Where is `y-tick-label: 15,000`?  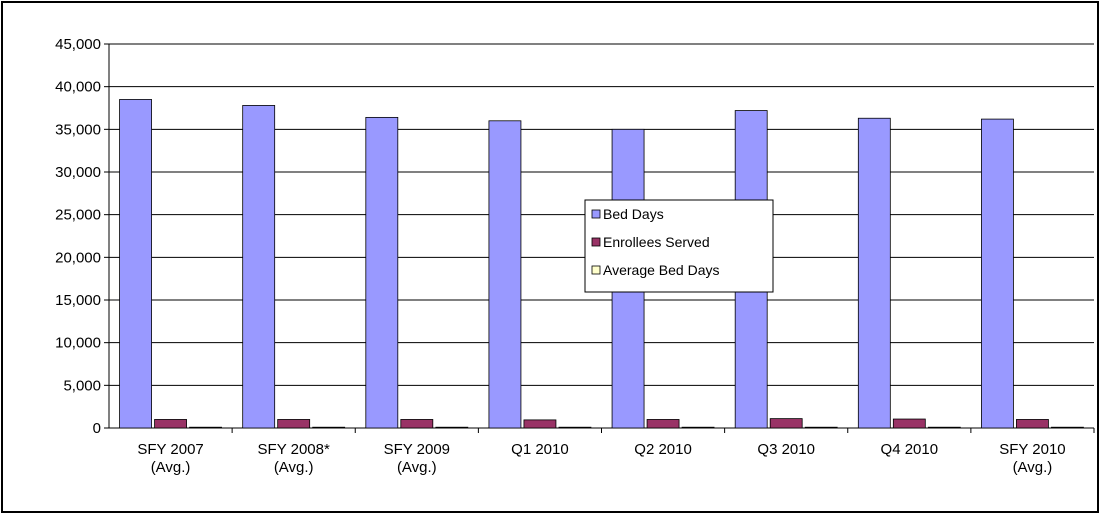 y-tick-label: 15,000 is located at coordinates (78, 300).